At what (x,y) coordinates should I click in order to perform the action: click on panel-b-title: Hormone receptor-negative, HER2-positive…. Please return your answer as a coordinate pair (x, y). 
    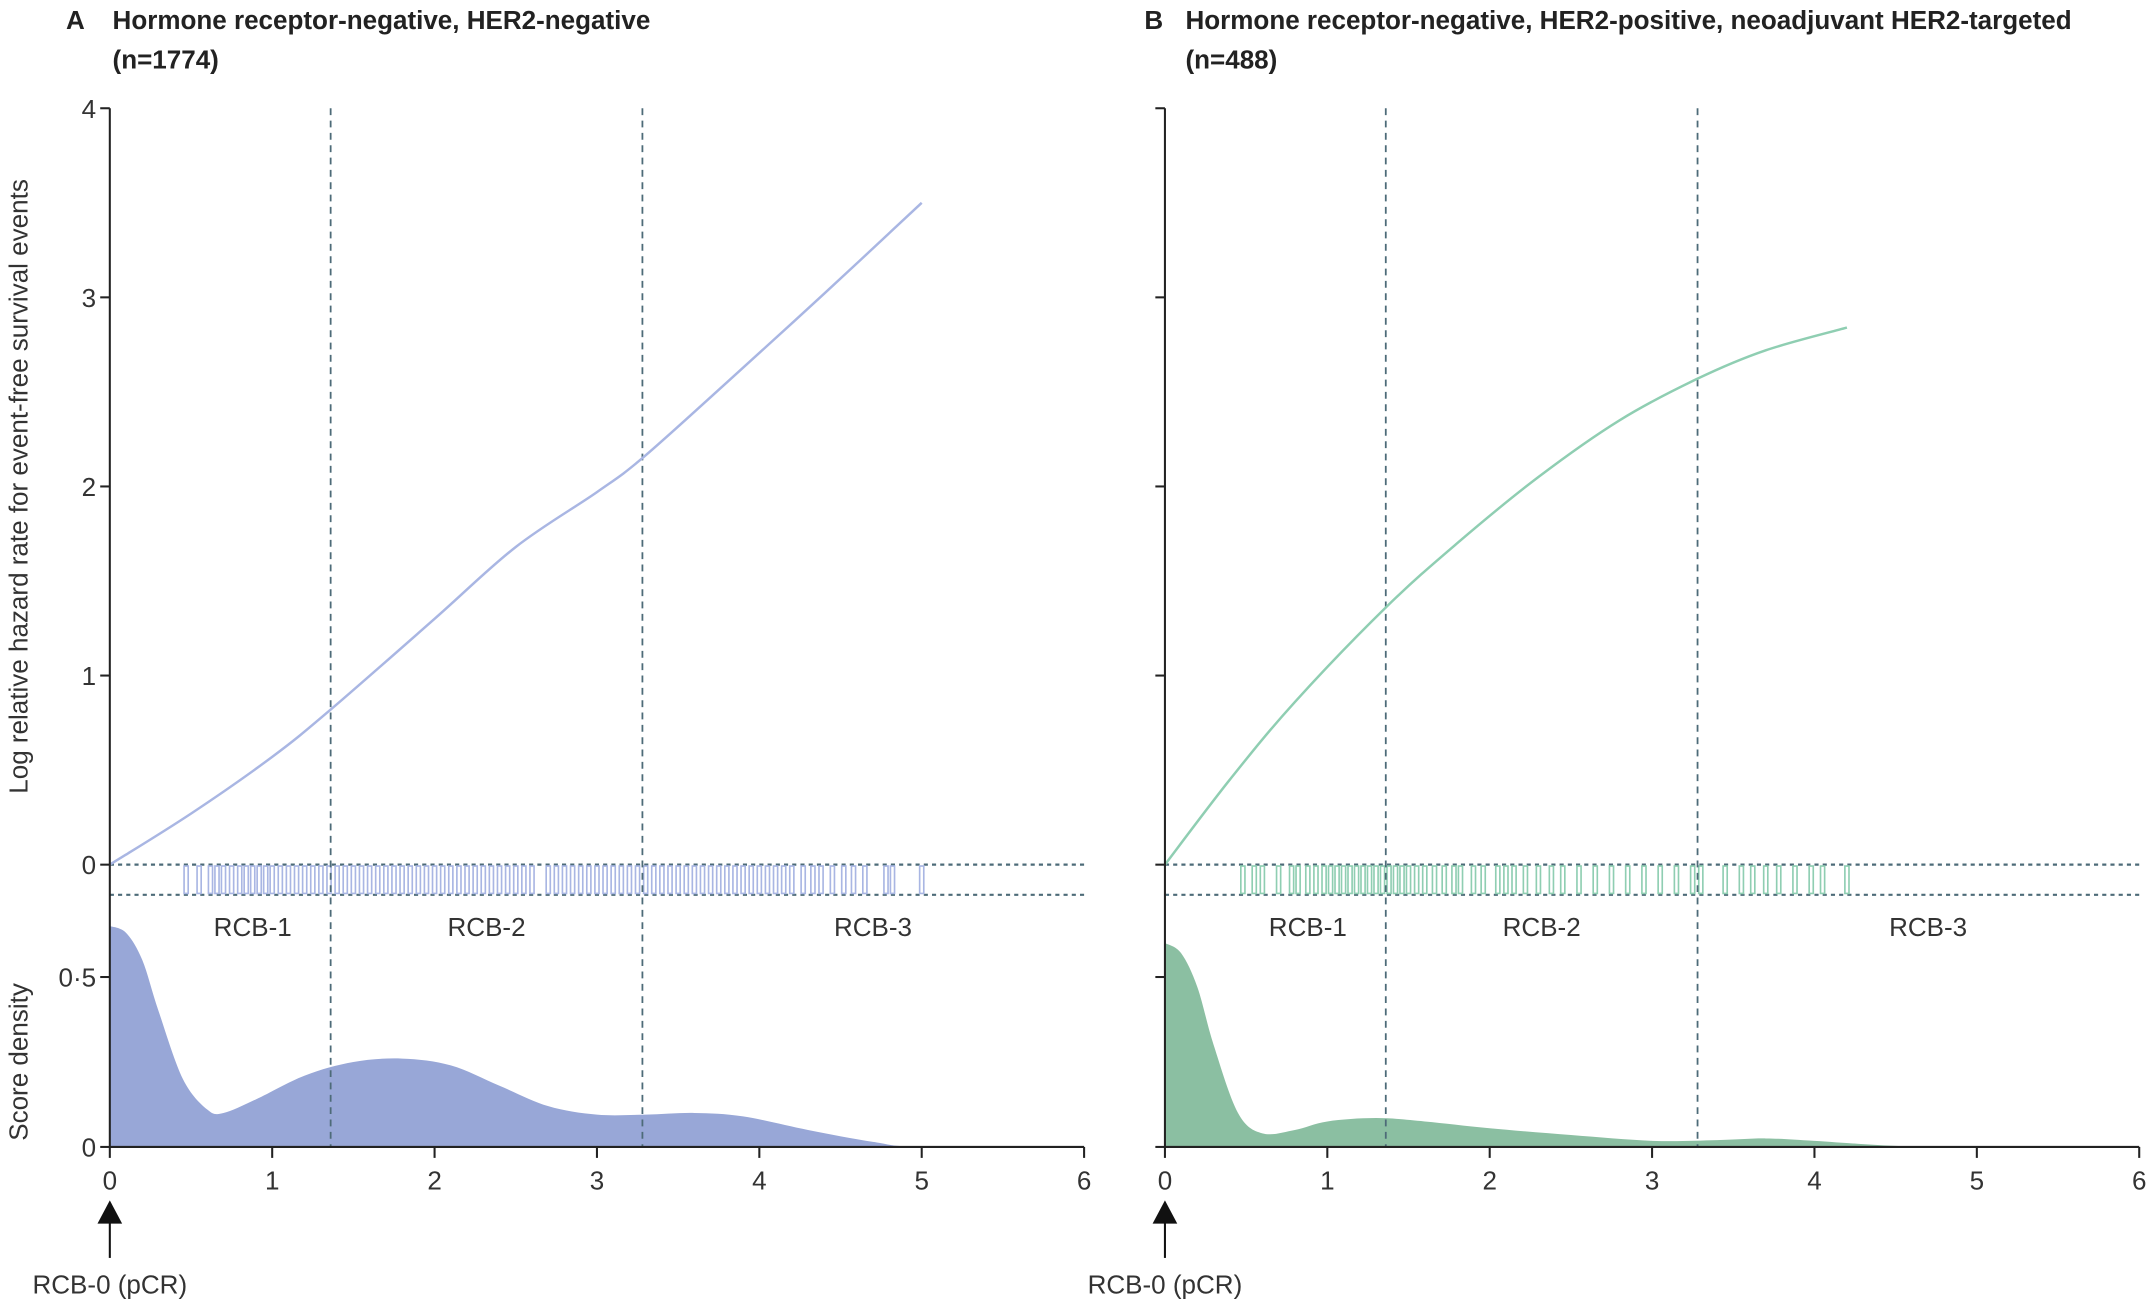
    Looking at the image, I should click on (1628, 20).